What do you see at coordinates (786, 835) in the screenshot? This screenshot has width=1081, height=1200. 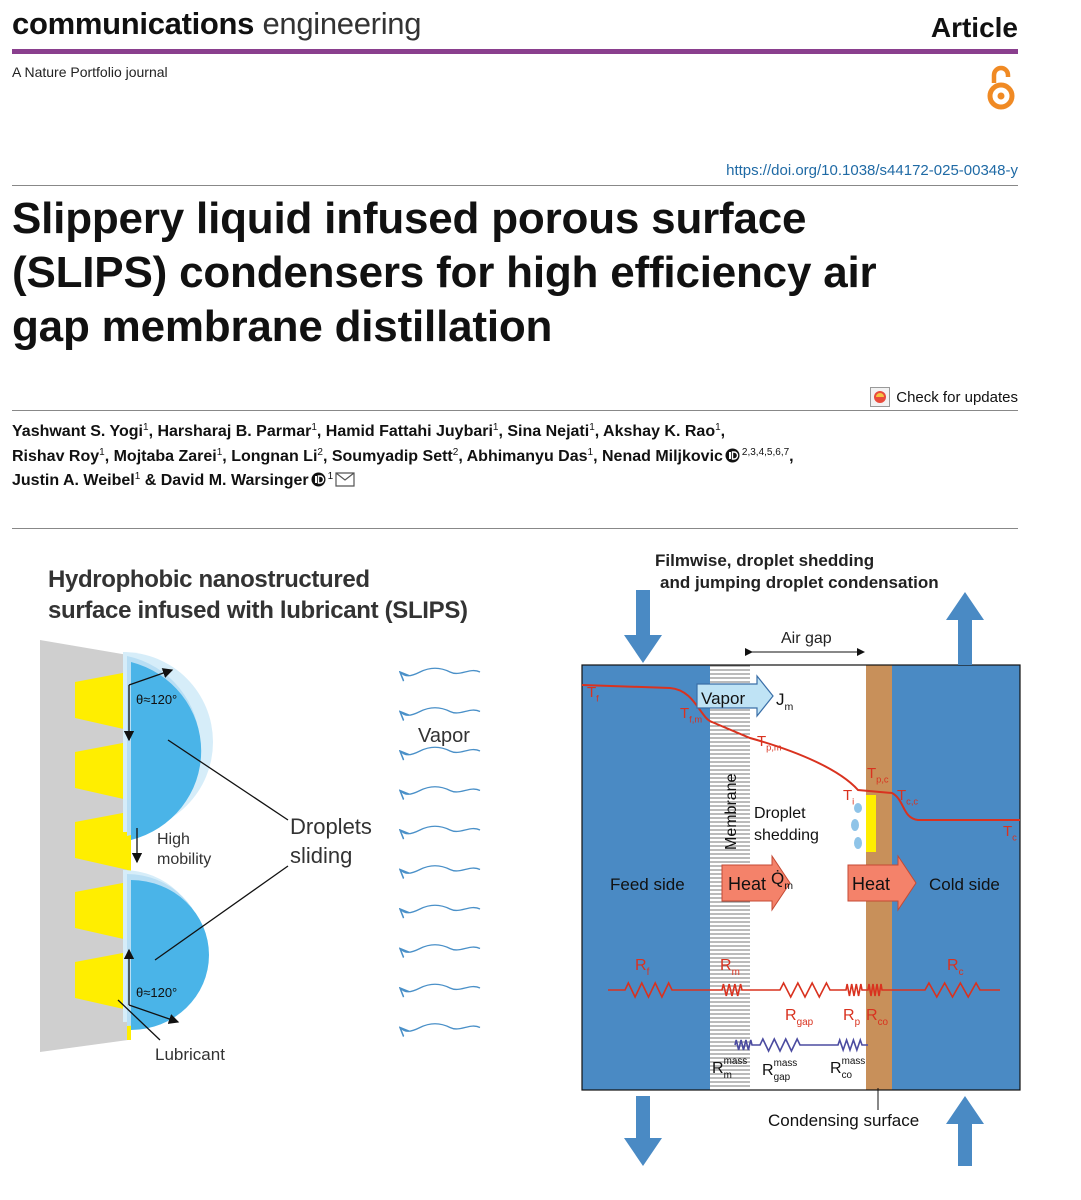 I see `shedding-label: shedding` at bounding box center [786, 835].